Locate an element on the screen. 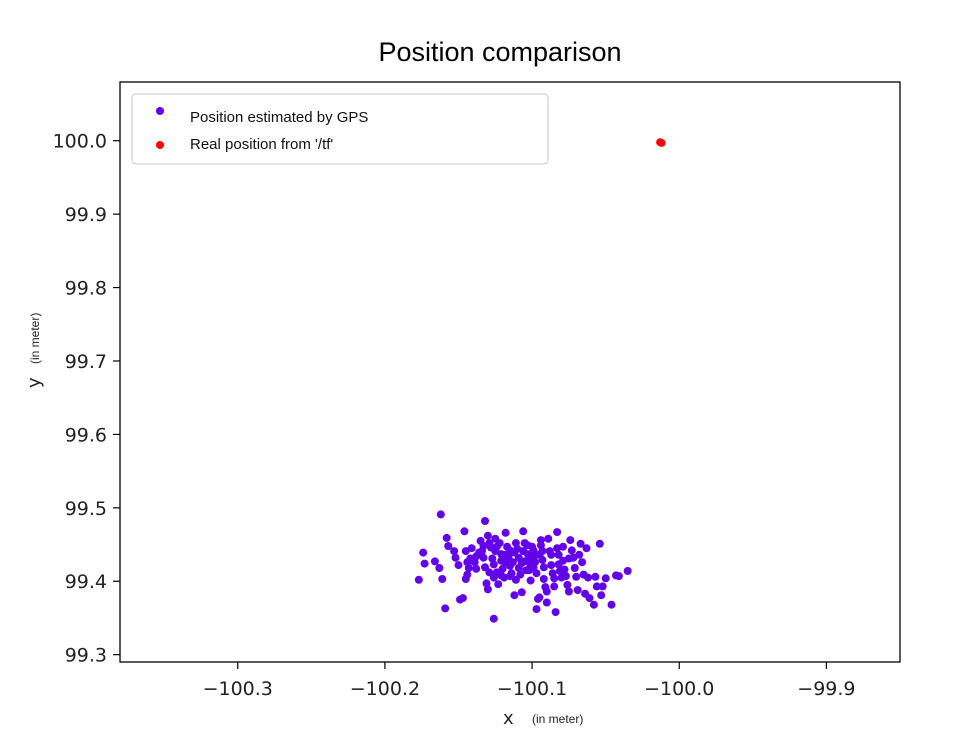 This screenshot has width=963, height=738. y-tick-label: 99.6 is located at coordinates (86, 435).